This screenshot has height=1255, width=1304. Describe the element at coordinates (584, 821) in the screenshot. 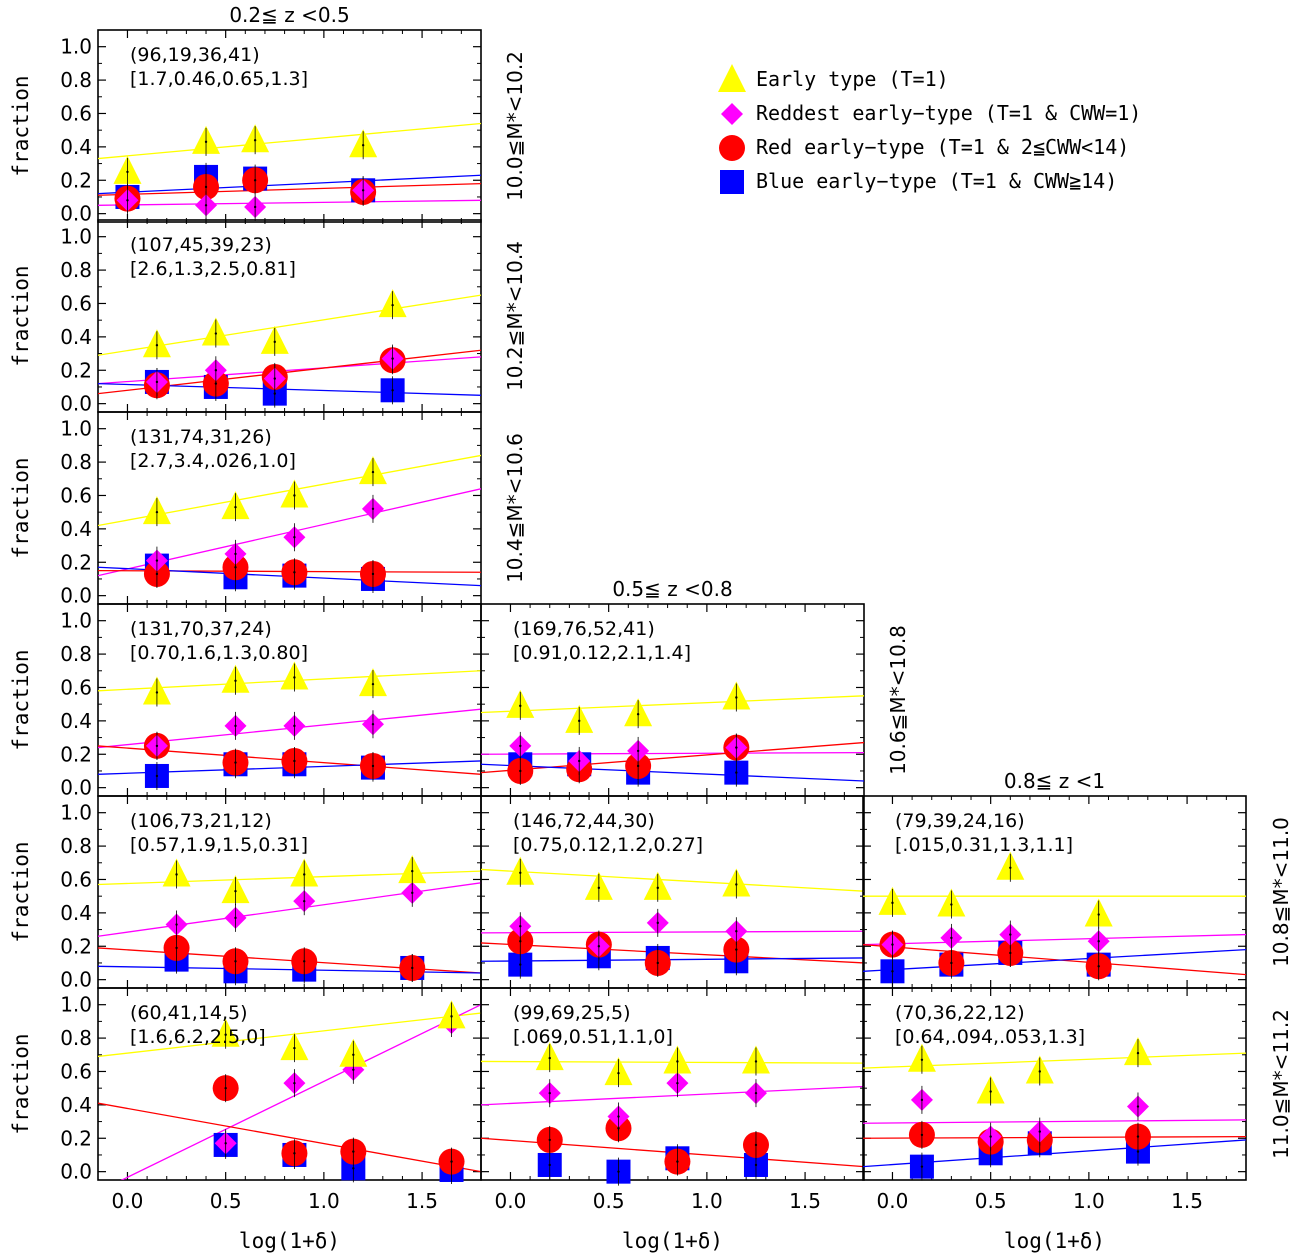

I see `panel-counts: (146,72,44,30)` at that location.